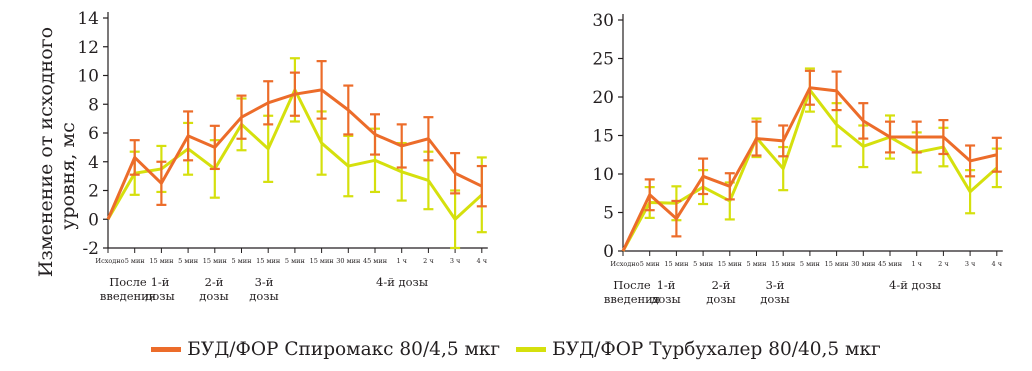  What do you see at coordinates (93, 163) in the screenshot?
I see `y-tick-label: 4` at bounding box center [93, 163].